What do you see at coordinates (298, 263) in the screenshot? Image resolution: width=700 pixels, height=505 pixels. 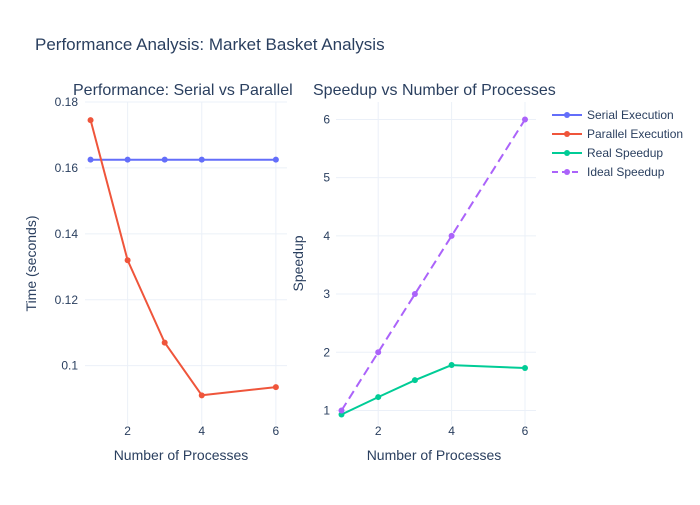 I see `y-axis-title: Speedup` at bounding box center [298, 263].